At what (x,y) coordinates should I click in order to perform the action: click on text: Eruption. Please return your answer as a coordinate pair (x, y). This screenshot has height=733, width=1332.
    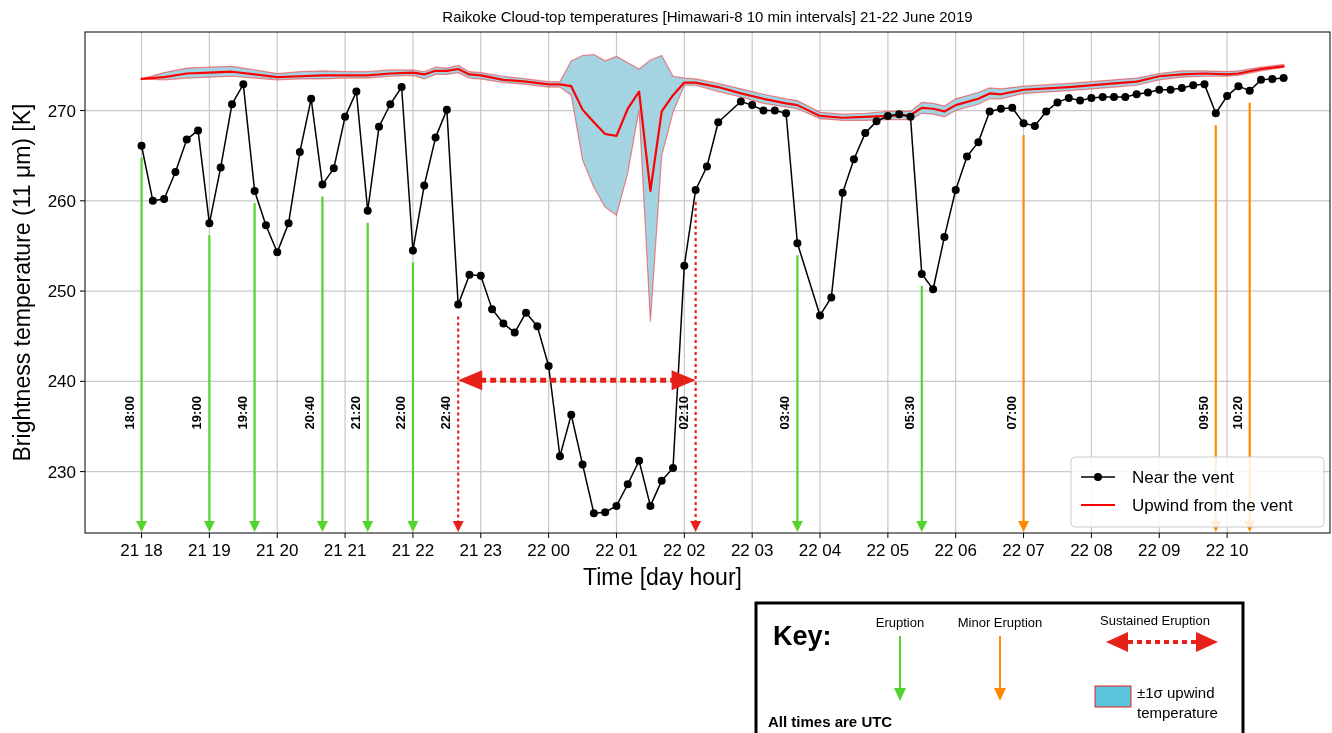
    Looking at the image, I should click on (900, 622).